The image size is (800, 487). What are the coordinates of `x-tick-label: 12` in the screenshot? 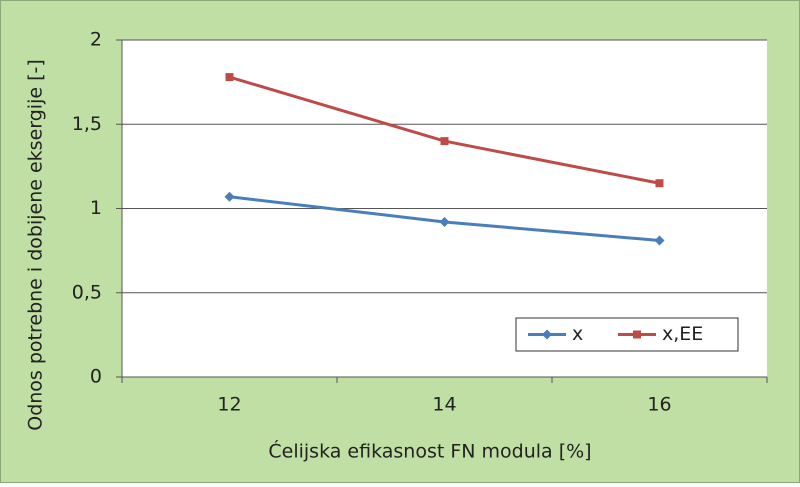 It's located at (229, 405).